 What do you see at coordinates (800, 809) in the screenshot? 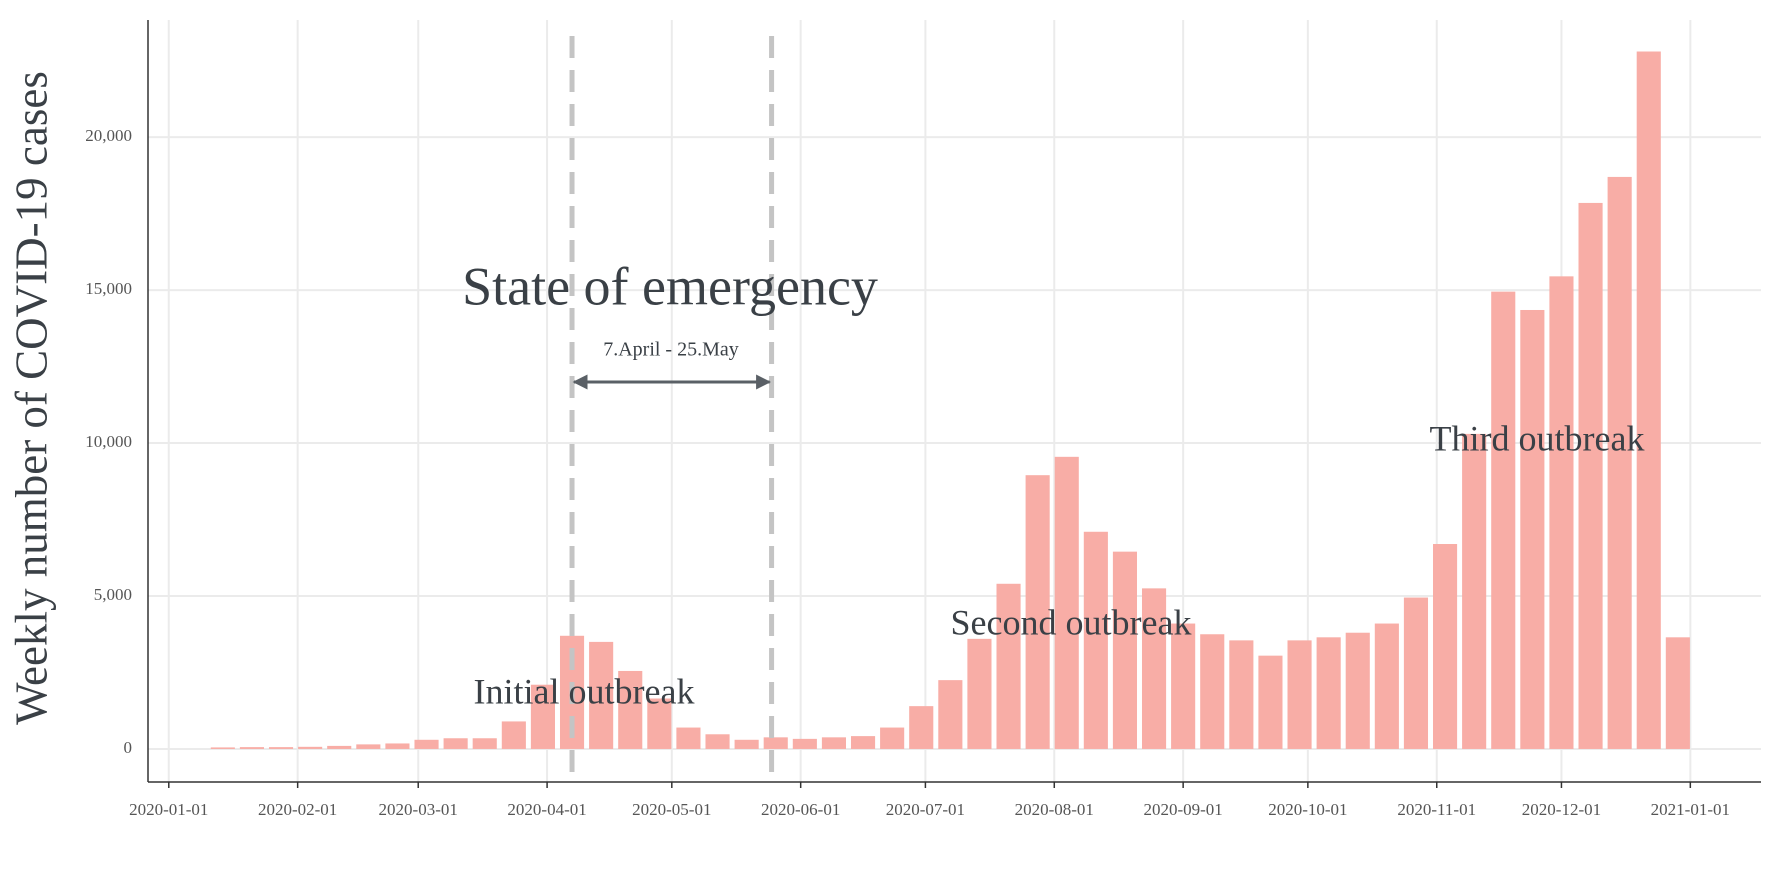
I see `x-tick-label: 2020-06-01` at bounding box center [800, 809].